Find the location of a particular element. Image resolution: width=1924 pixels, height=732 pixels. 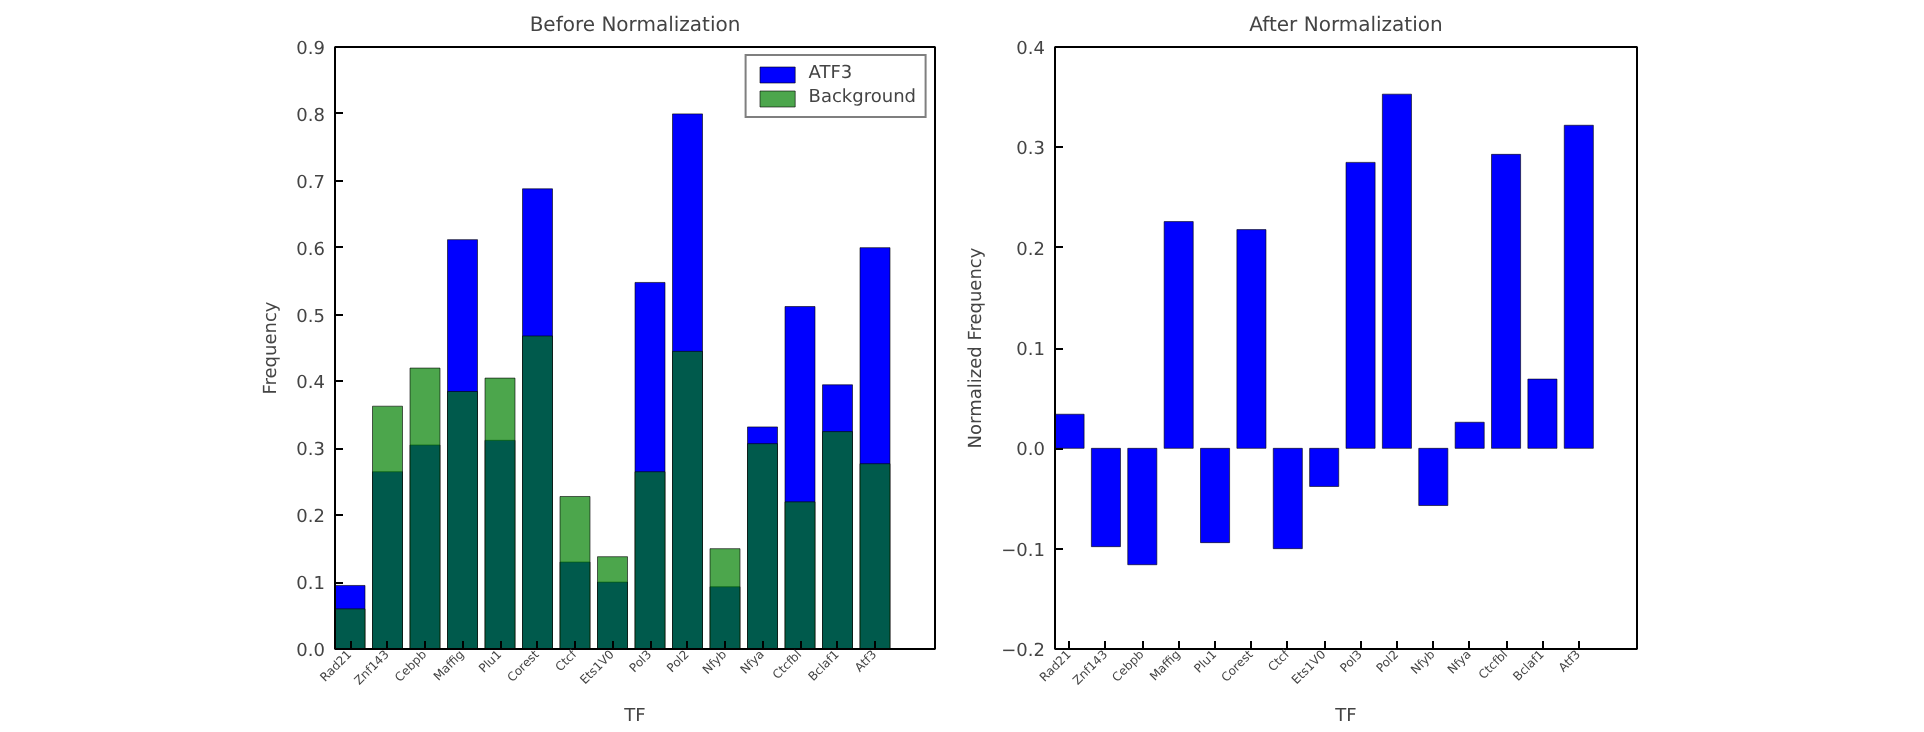

y-tick-label: −0.2 is located at coordinates (1023, 652).